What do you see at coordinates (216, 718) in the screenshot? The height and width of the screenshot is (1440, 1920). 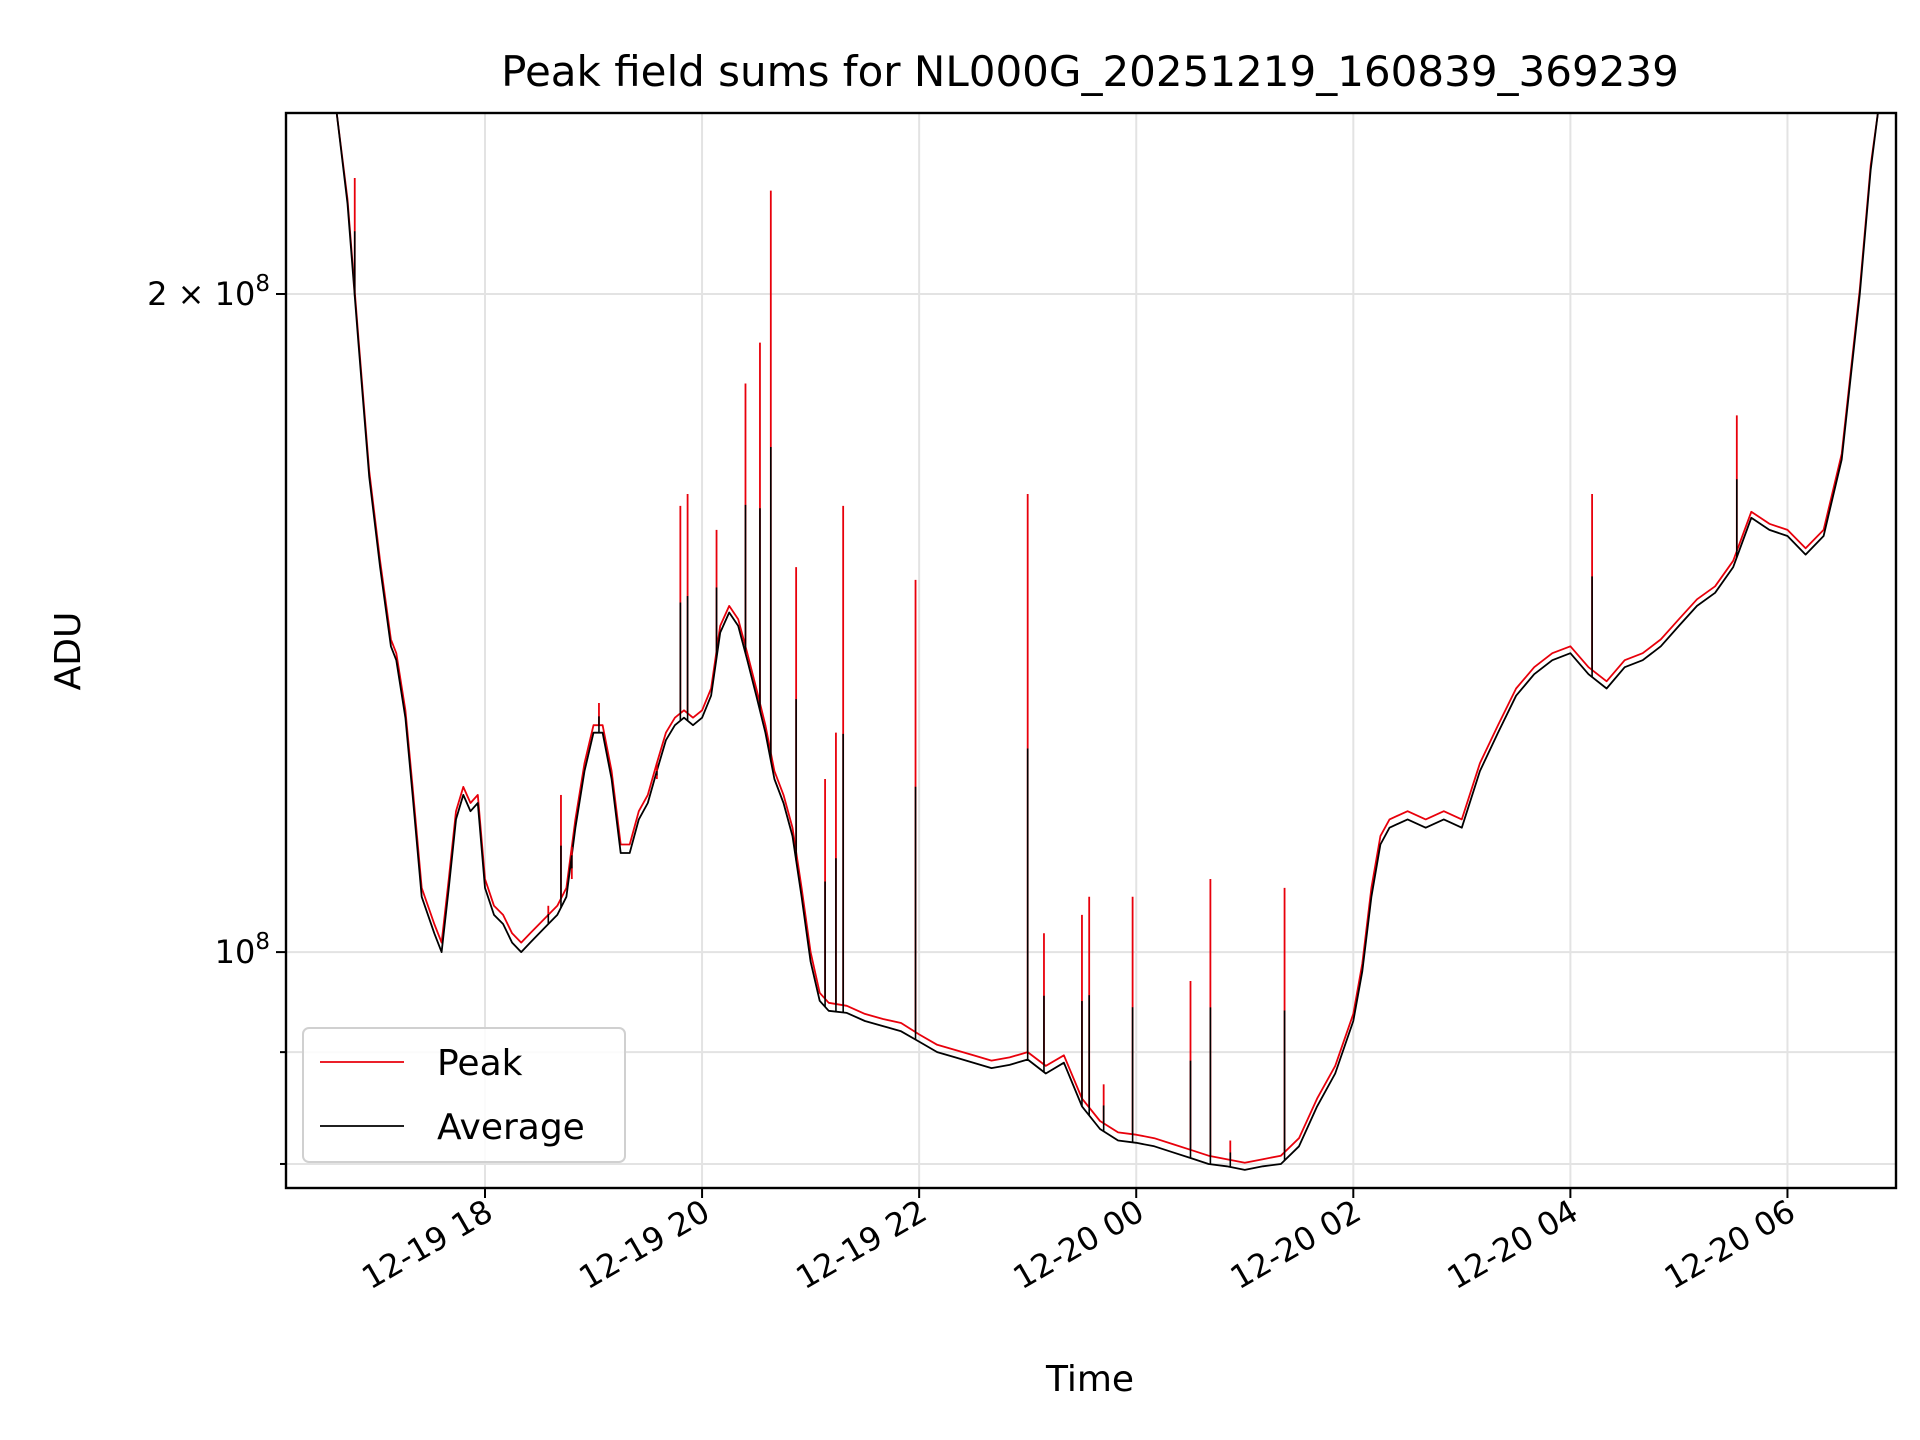 I see `y-axis: 2 × 108 108` at bounding box center [216, 718].